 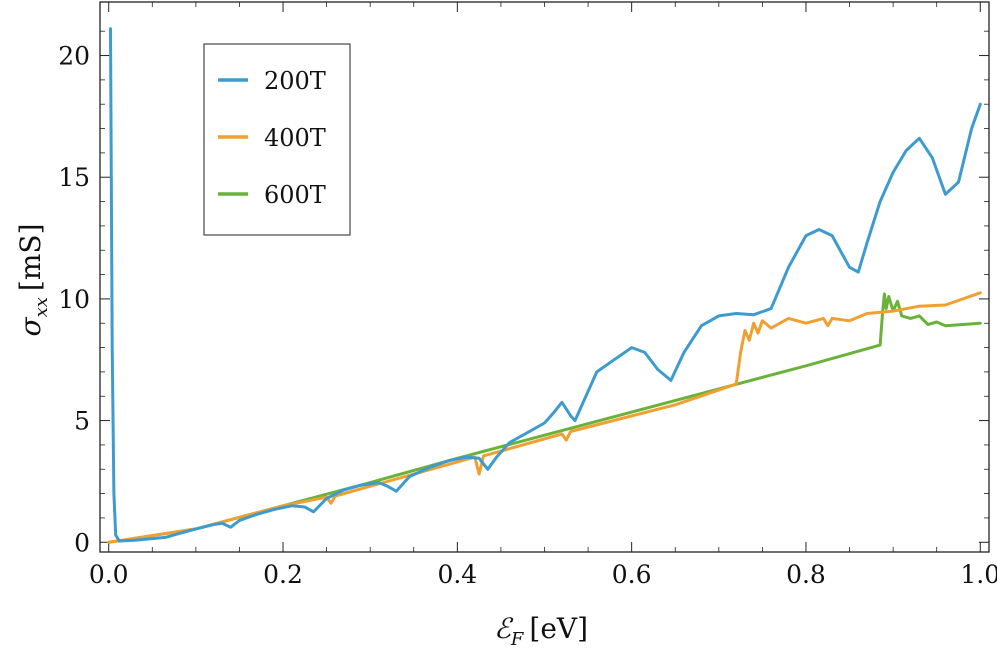 What do you see at coordinates (295, 138) in the screenshot?
I see `legend-label: 400T` at bounding box center [295, 138].